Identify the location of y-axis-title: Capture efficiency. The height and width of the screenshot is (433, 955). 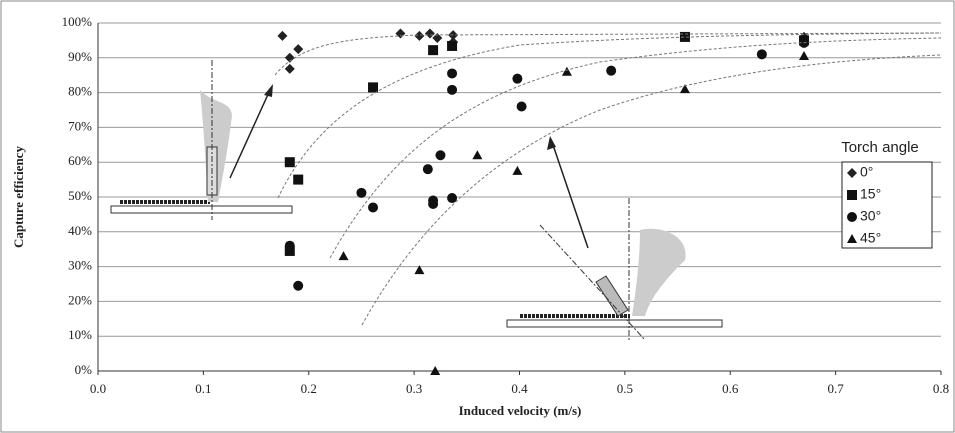
(18, 197).